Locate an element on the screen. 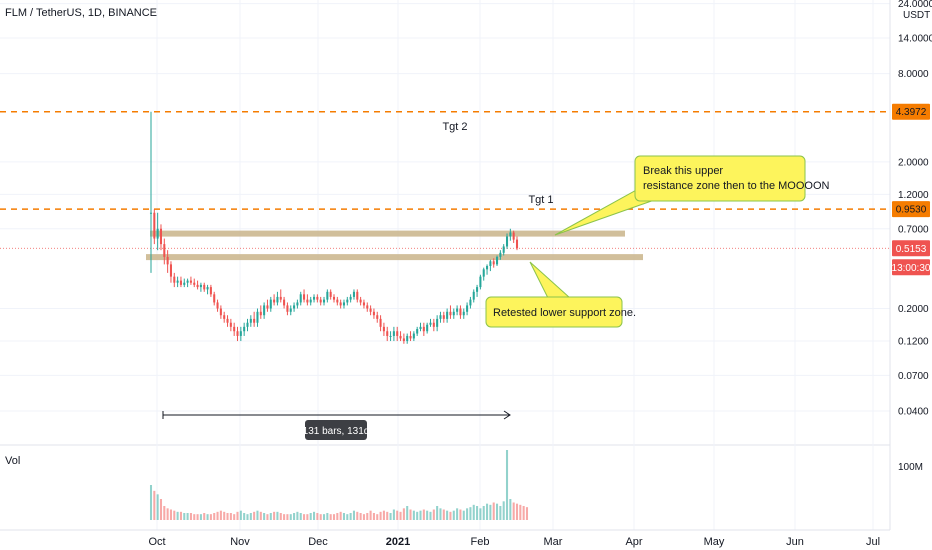 This screenshot has height=550, width=932. price-label-countdown is located at coordinates (911, 267).